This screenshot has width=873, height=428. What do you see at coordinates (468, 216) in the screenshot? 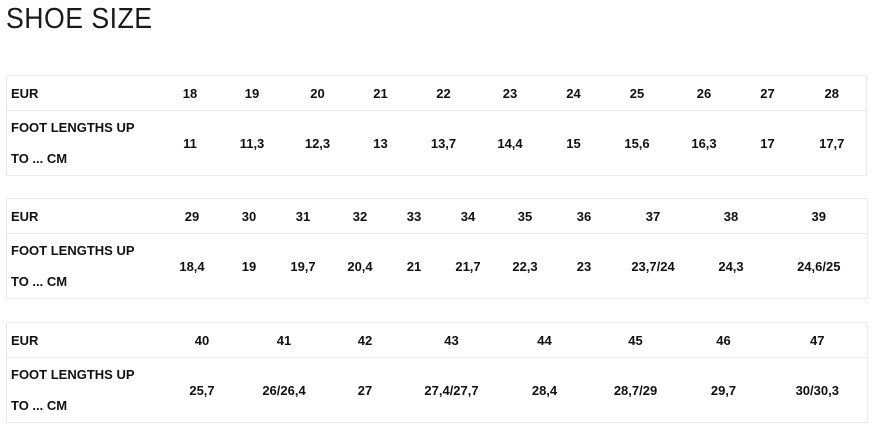
I see `eur-size-cell: 34` at bounding box center [468, 216].